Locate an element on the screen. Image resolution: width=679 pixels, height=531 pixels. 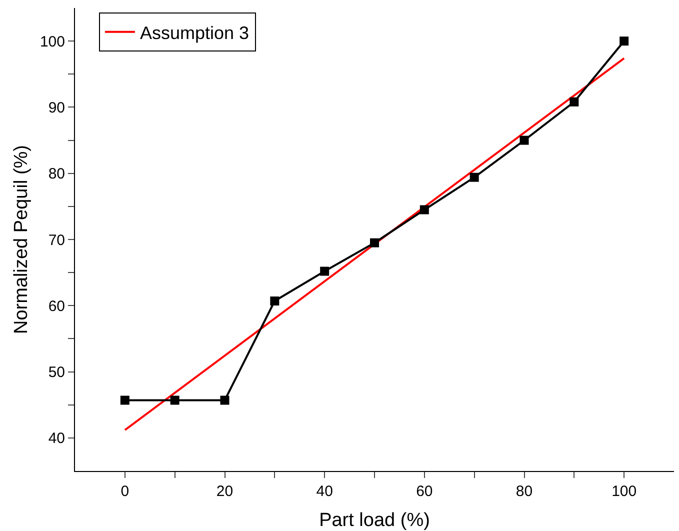
y-tick-label: 90 is located at coordinates (56, 107).